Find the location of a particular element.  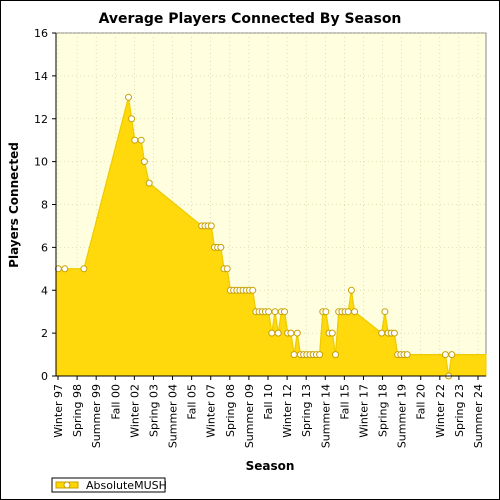

x-tick-label: Summer 14 is located at coordinates (325, 416).